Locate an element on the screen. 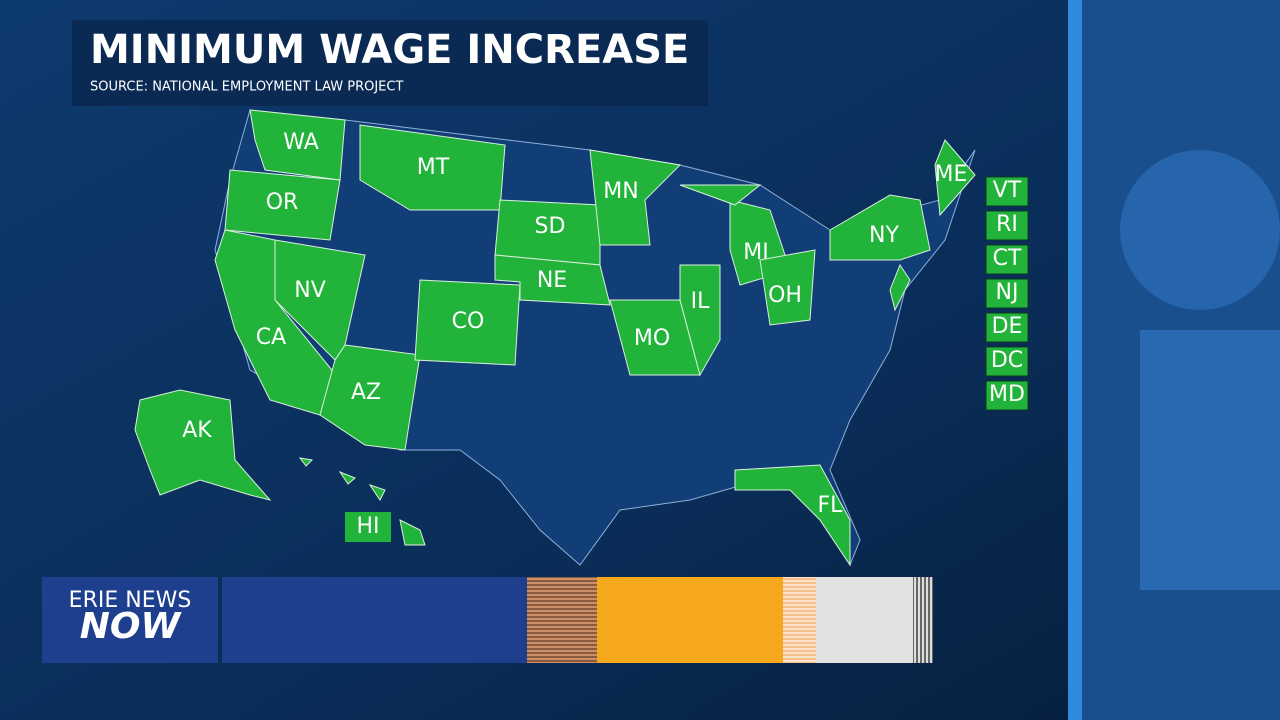 Image resolution: width=1280 pixels, height=720 pixels. state-label: MO is located at coordinates (652, 338).